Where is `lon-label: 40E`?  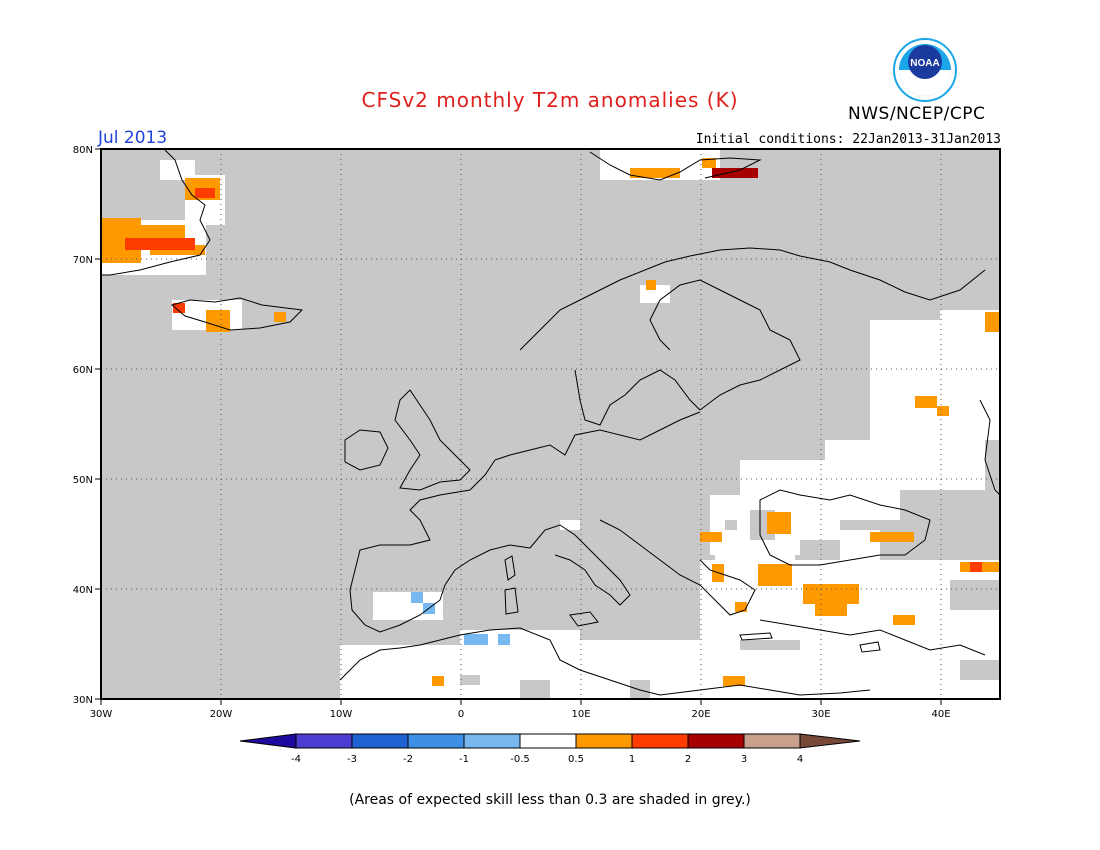 lon-label: 40E is located at coordinates (940, 714).